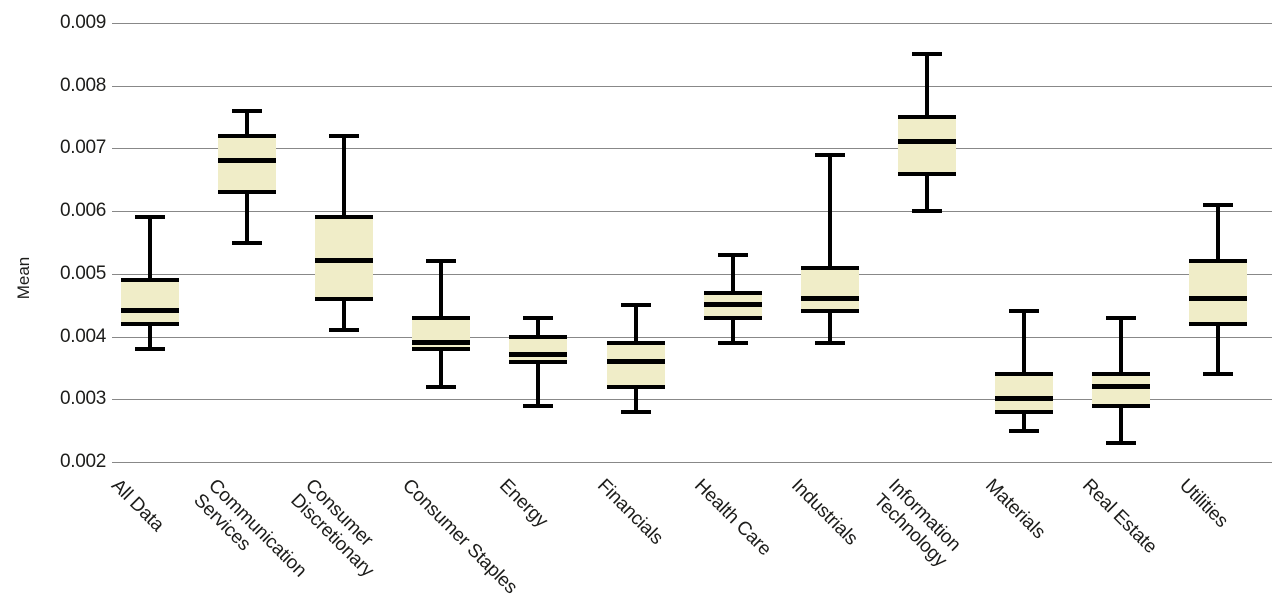 This screenshot has height=598, width=1280. I want to click on x-tick-label-communication-services: Communication Services, so click(250, 528).